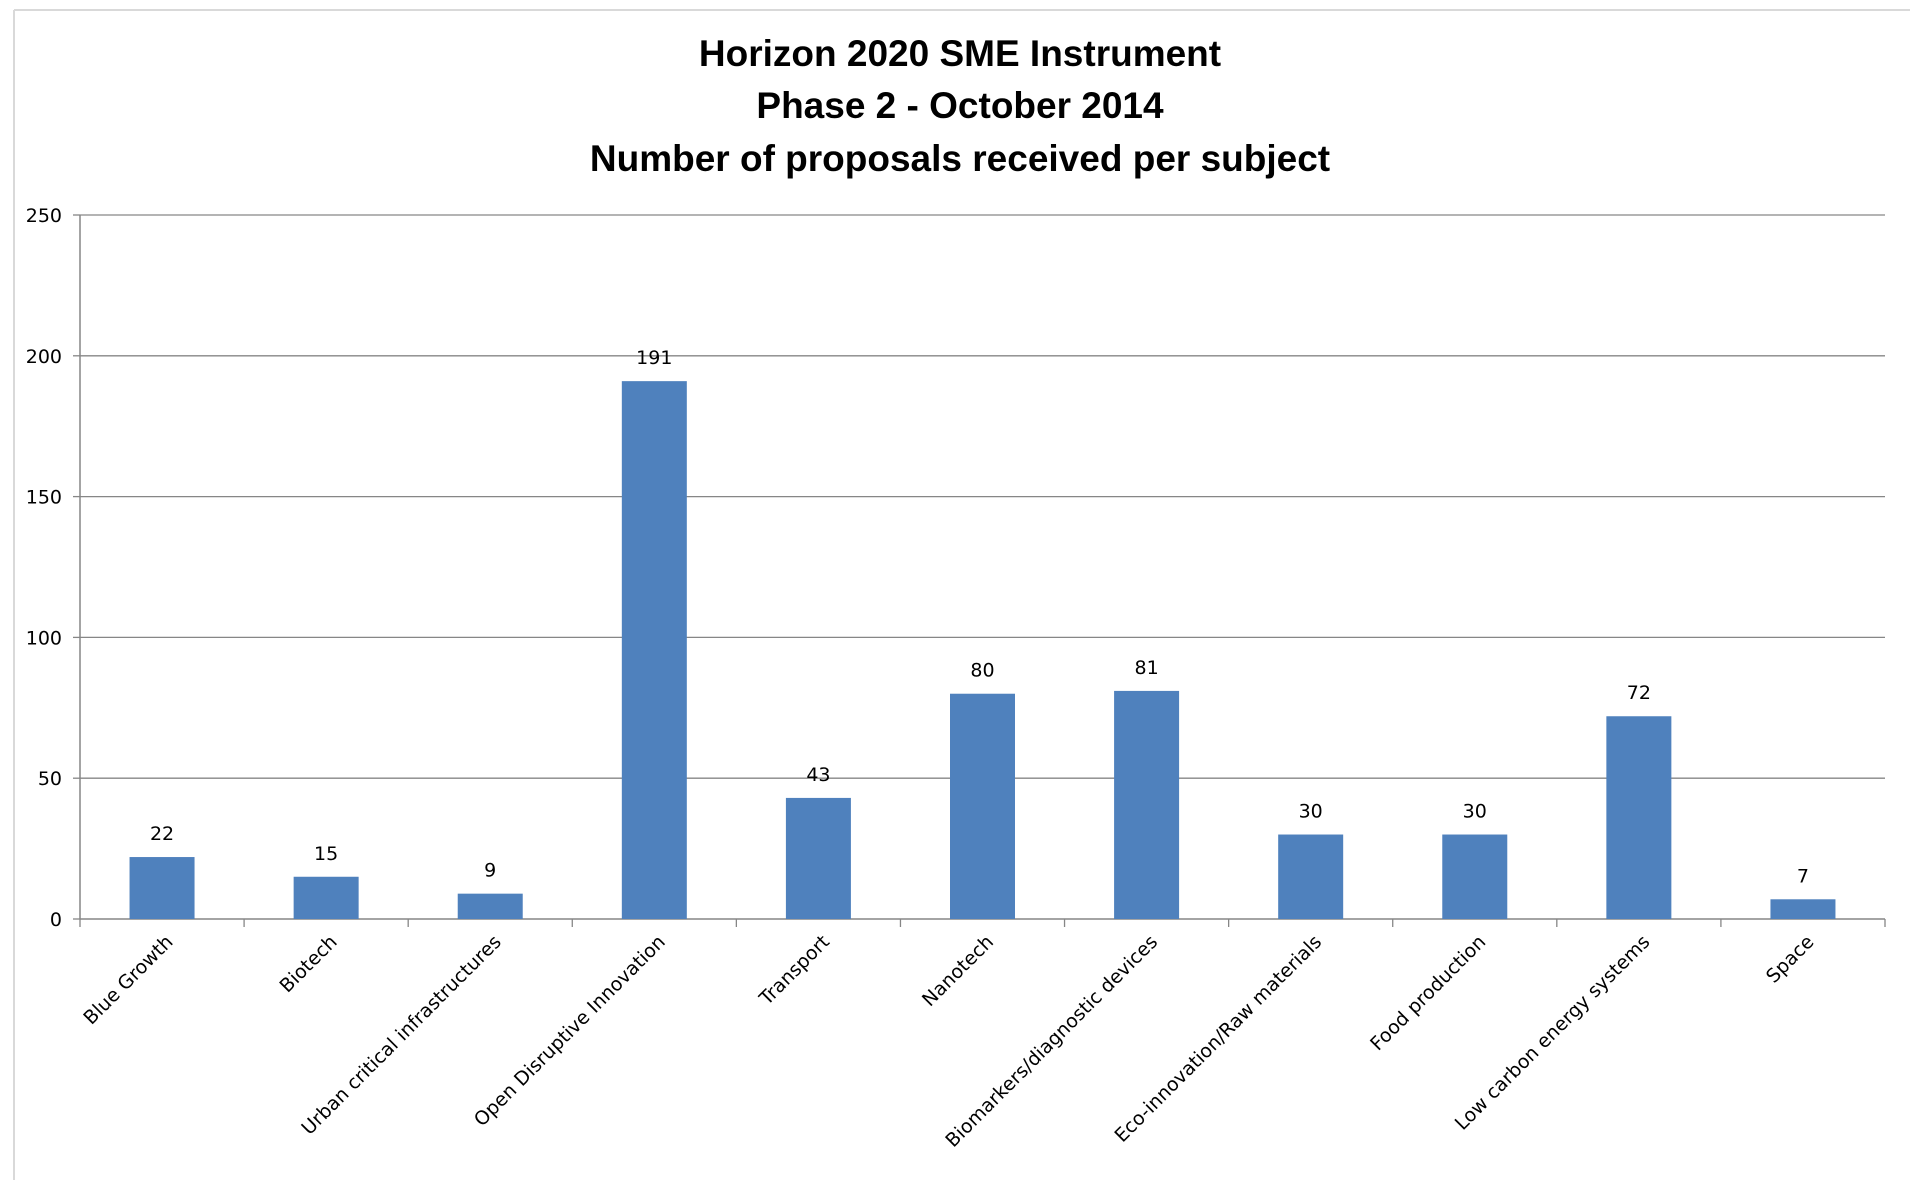 This screenshot has height=1180, width=1910. I want to click on y-tick-label: 0, so click(56, 920).